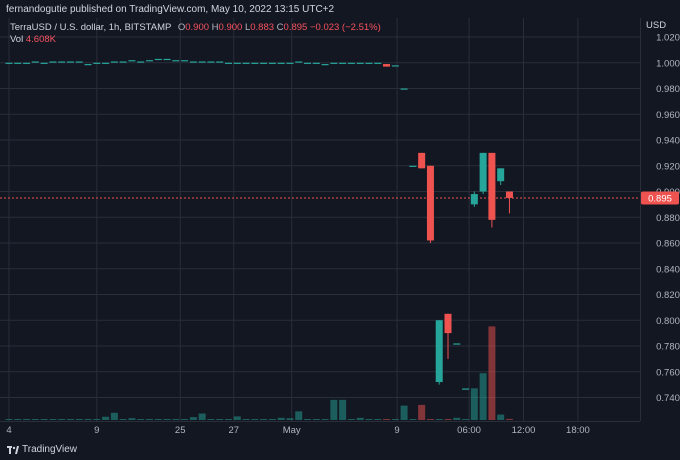 This screenshot has height=460, width=680. What do you see at coordinates (668, 244) in the screenshot?
I see `y-tick-label: 0.860` at bounding box center [668, 244].